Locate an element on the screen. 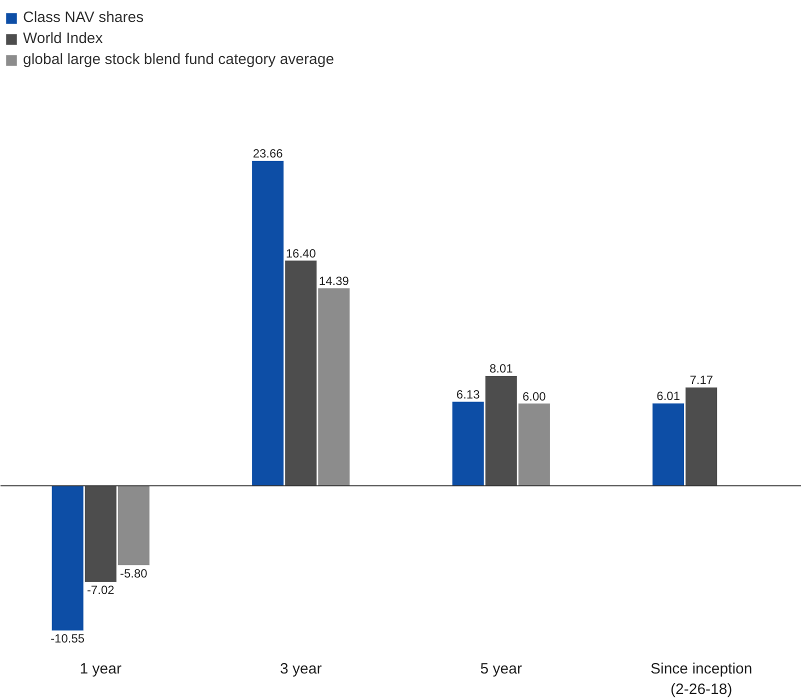 Image resolution: width=801 pixels, height=700 pixels. data-label: 23.66 is located at coordinates (268, 153).